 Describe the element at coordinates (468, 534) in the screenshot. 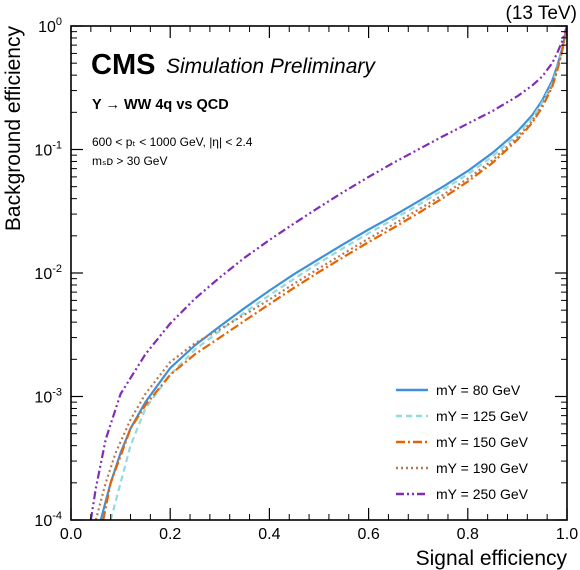

I see `x-tick-label: 0.8` at that location.